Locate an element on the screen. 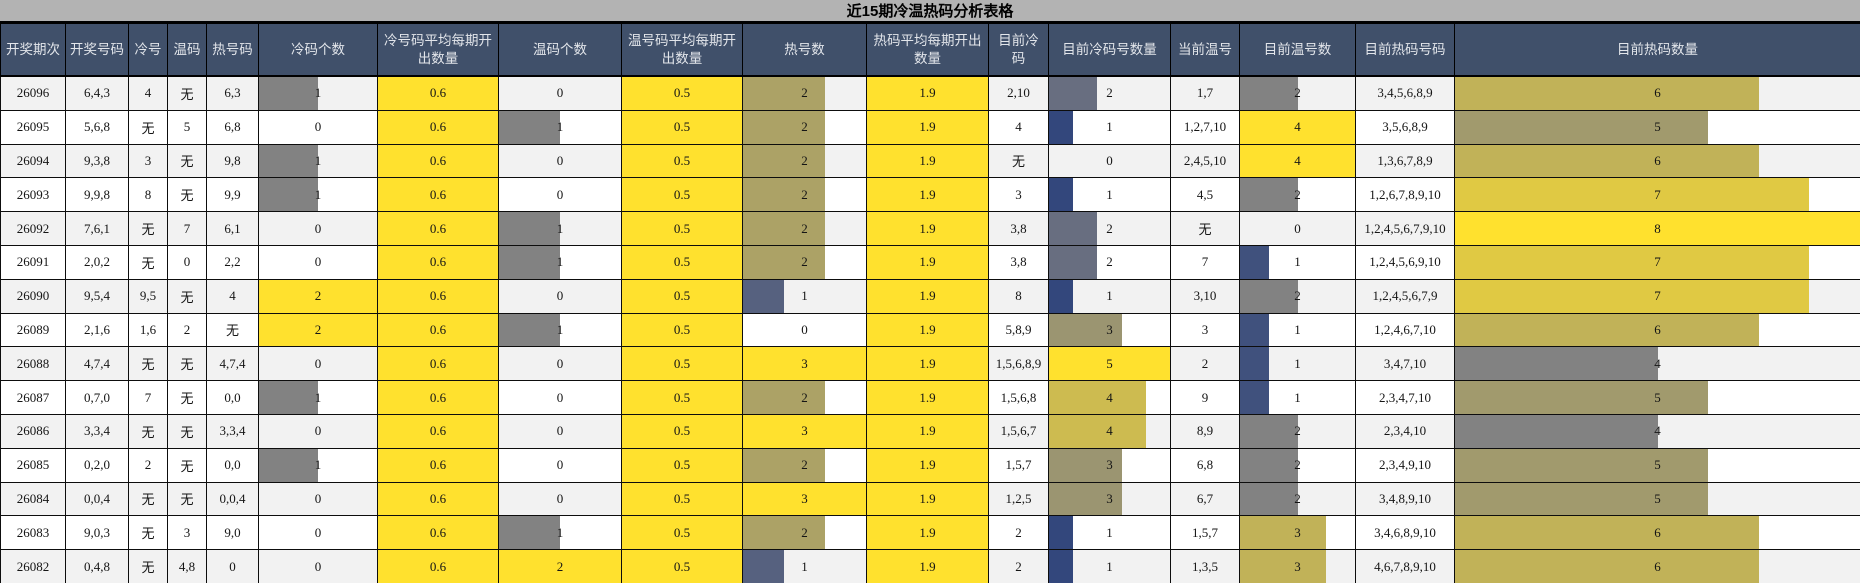 The height and width of the screenshot is (583, 1860). cell-cur-hot: 2,3,4,9,10 is located at coordinates (1405, 465).